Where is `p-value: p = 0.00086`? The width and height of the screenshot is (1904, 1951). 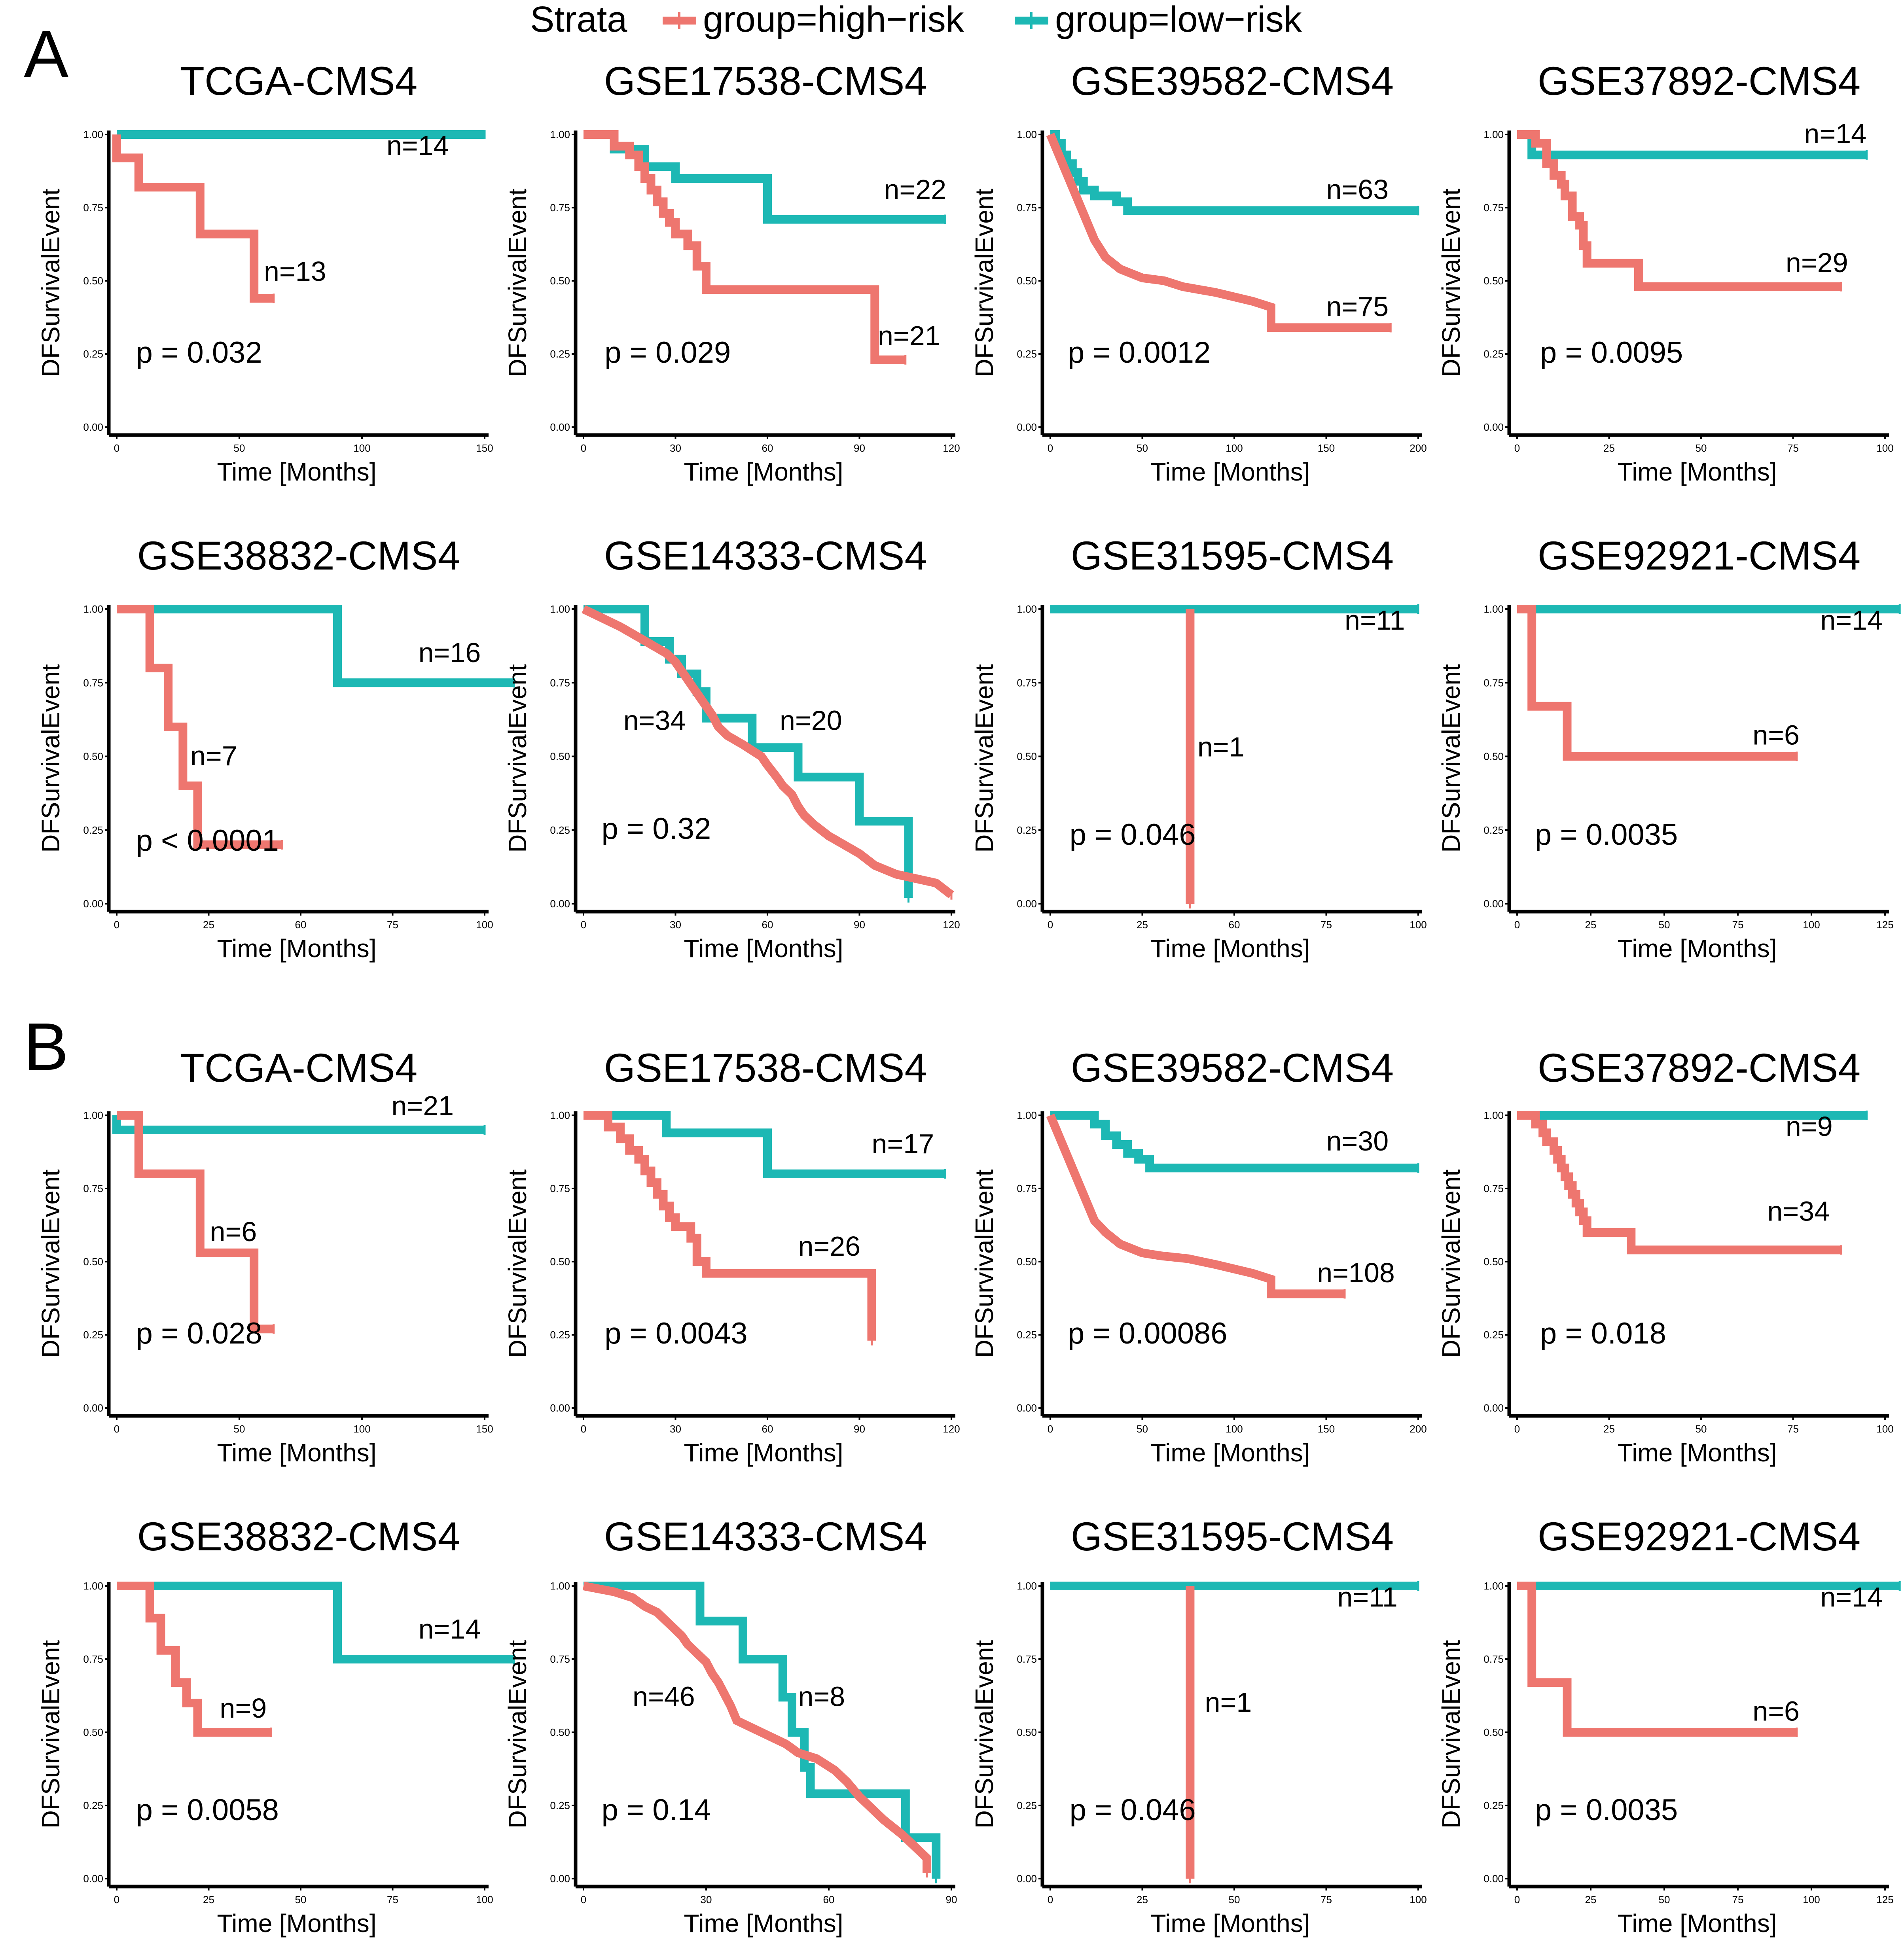
p-value: p = 0.00086 is located at coordinates (1148, 1333).